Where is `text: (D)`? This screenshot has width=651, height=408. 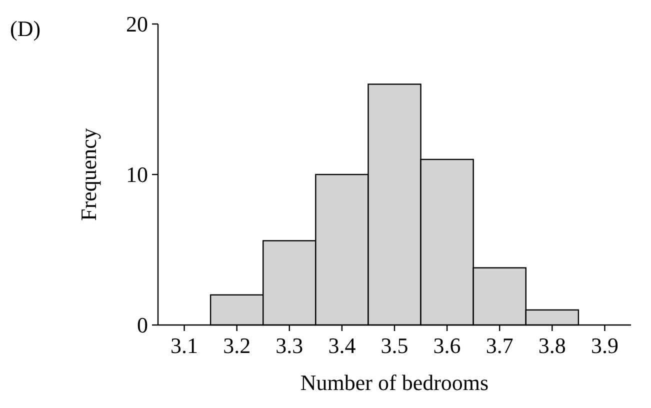 text: (D) is located at coordinates (25, 28).